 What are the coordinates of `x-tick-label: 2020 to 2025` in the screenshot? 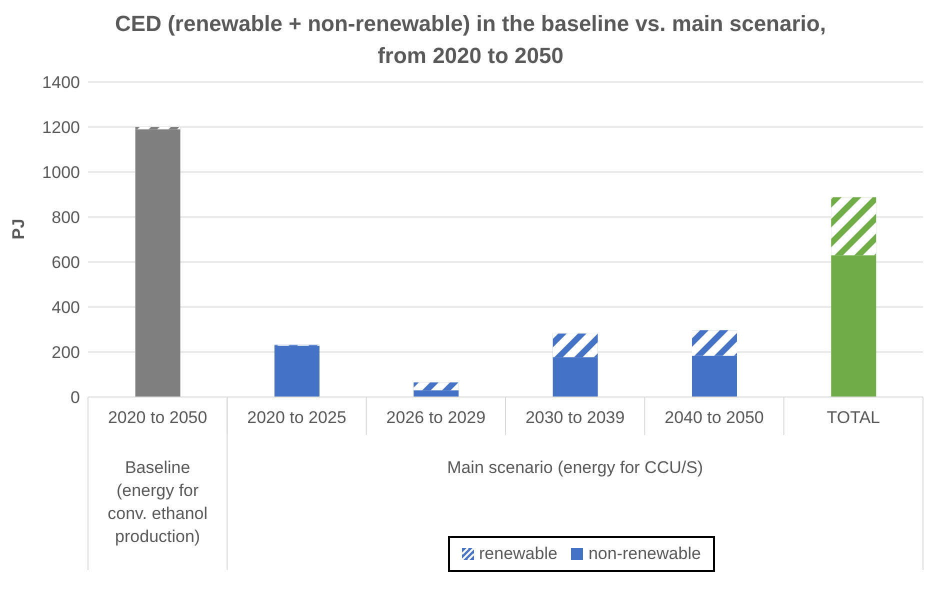 It's located at (296, 417).